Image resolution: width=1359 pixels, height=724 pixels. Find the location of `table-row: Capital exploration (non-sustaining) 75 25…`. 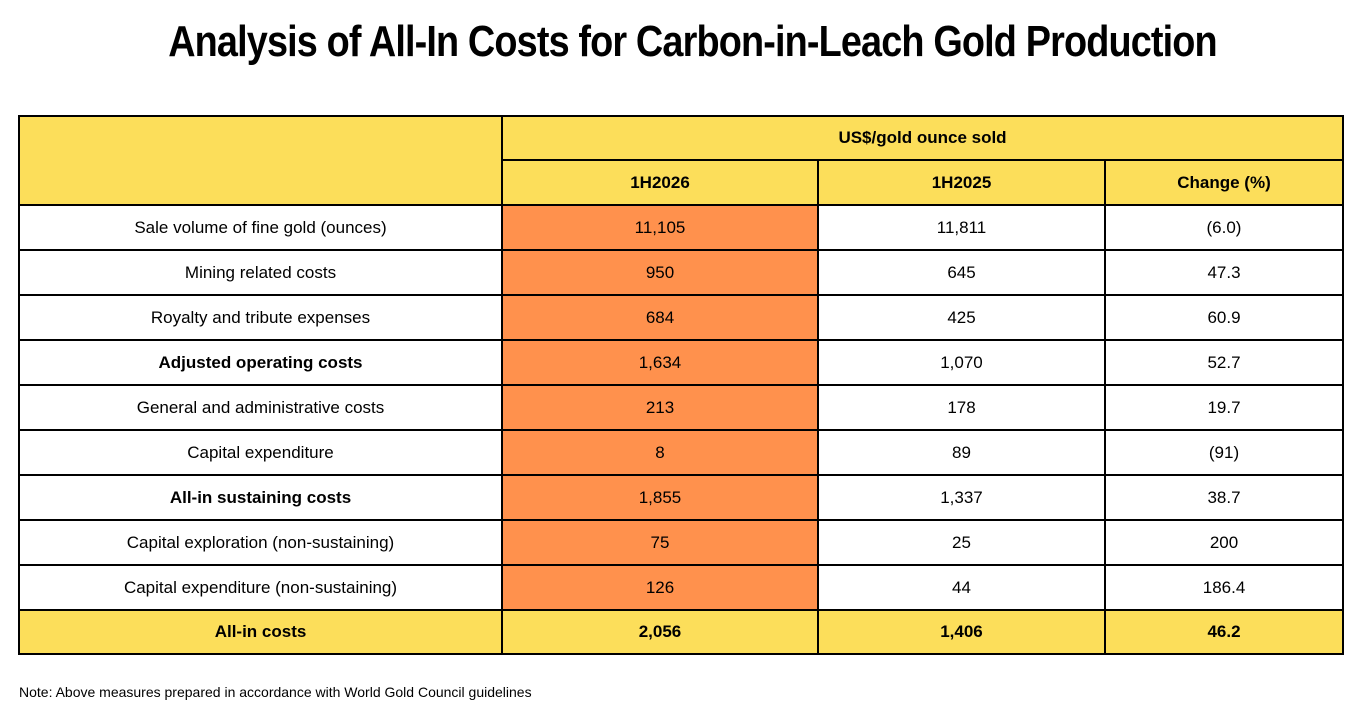

table-row: Capital exploration (non-sustaining) 75 25… is located at coordinates (681, 542).